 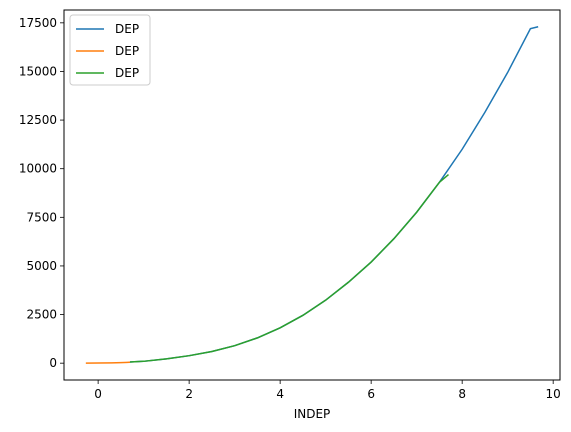 What do you see at coordinates (38, 120) in the screenshot?
I see `y-tick-label: 12500` at bounding box center [38, 120].